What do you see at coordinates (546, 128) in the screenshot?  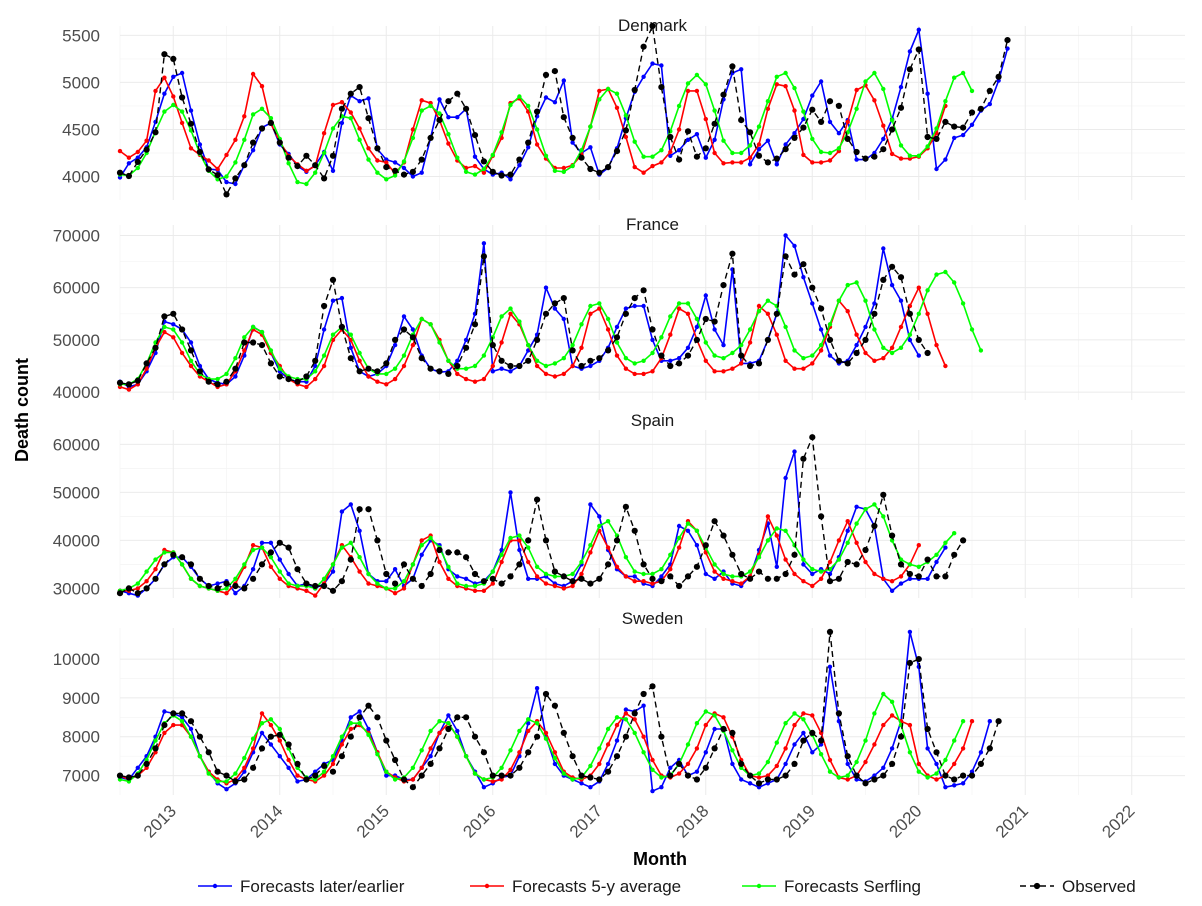 I see `series-forecasts-serfling` at bounding box center [546, 128].